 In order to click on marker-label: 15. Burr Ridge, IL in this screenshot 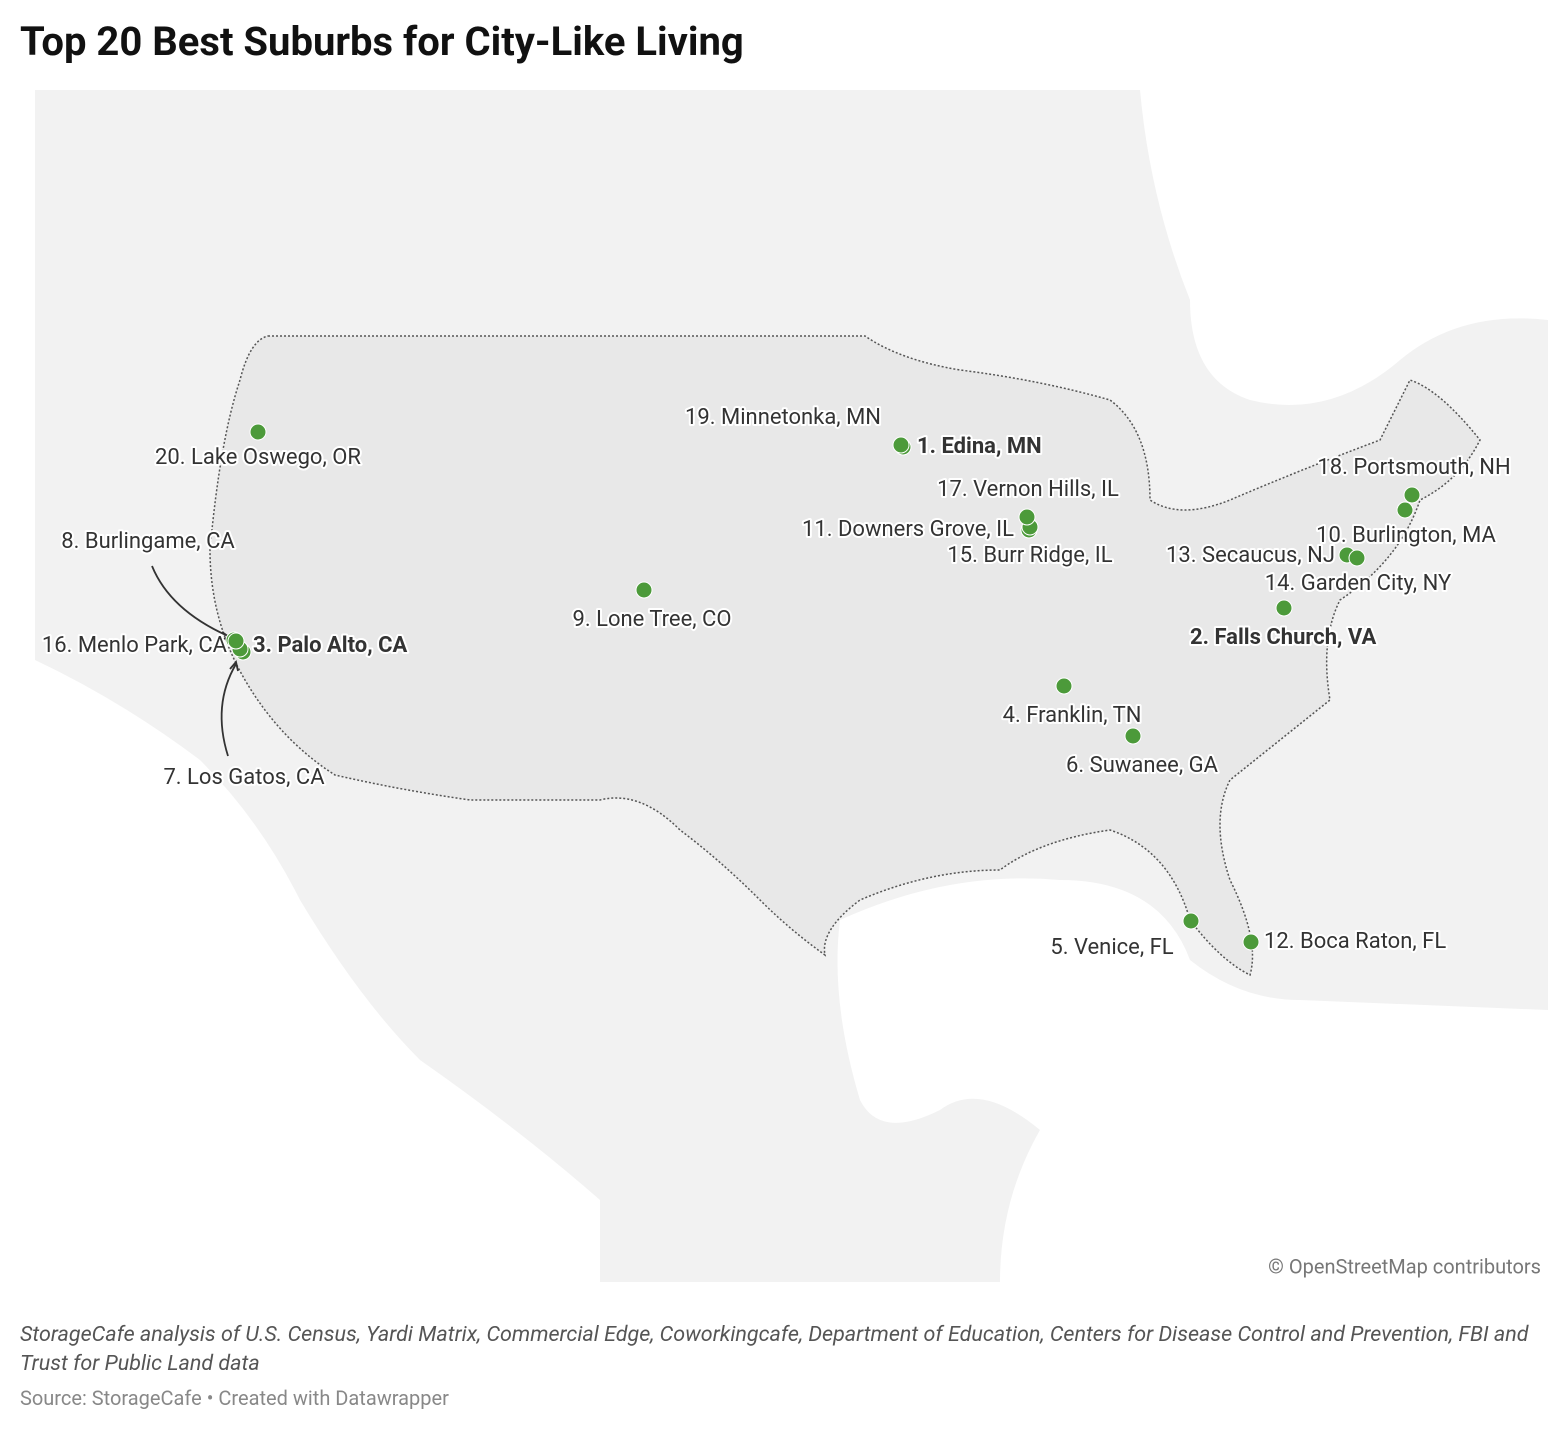, I will do `click(1029, 555)`.